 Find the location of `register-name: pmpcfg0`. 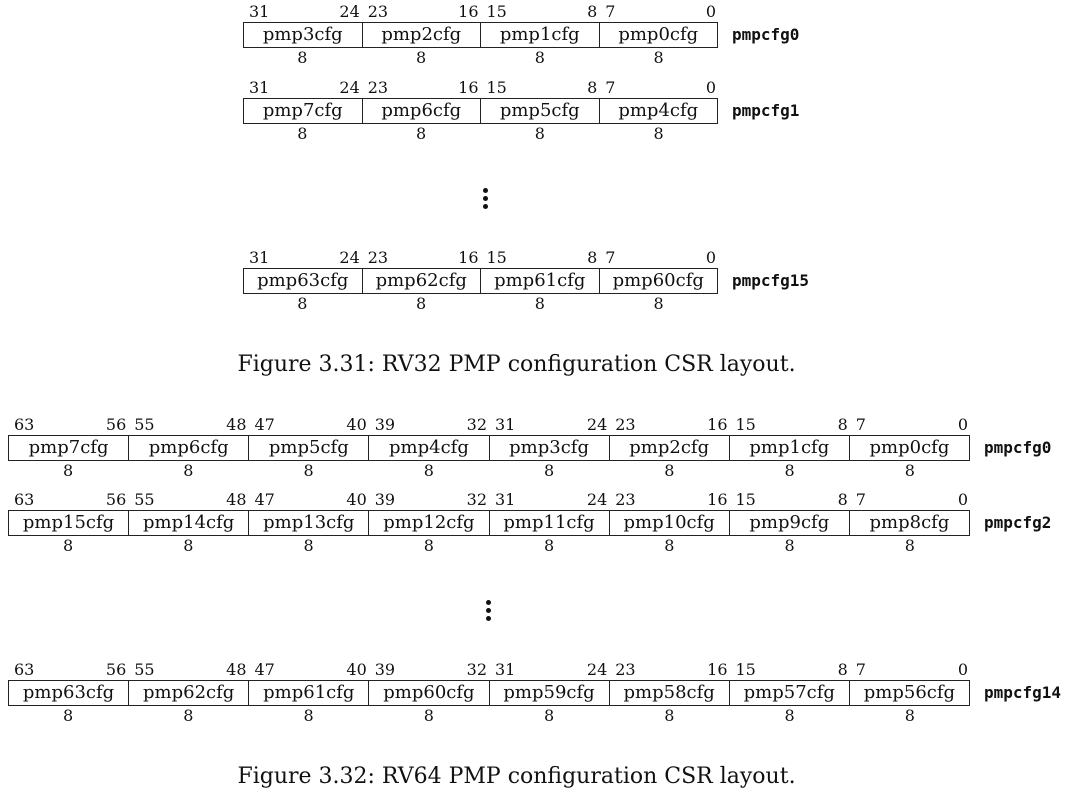

register-name: pmpcfg0 is located at coordinates (1018, 447).